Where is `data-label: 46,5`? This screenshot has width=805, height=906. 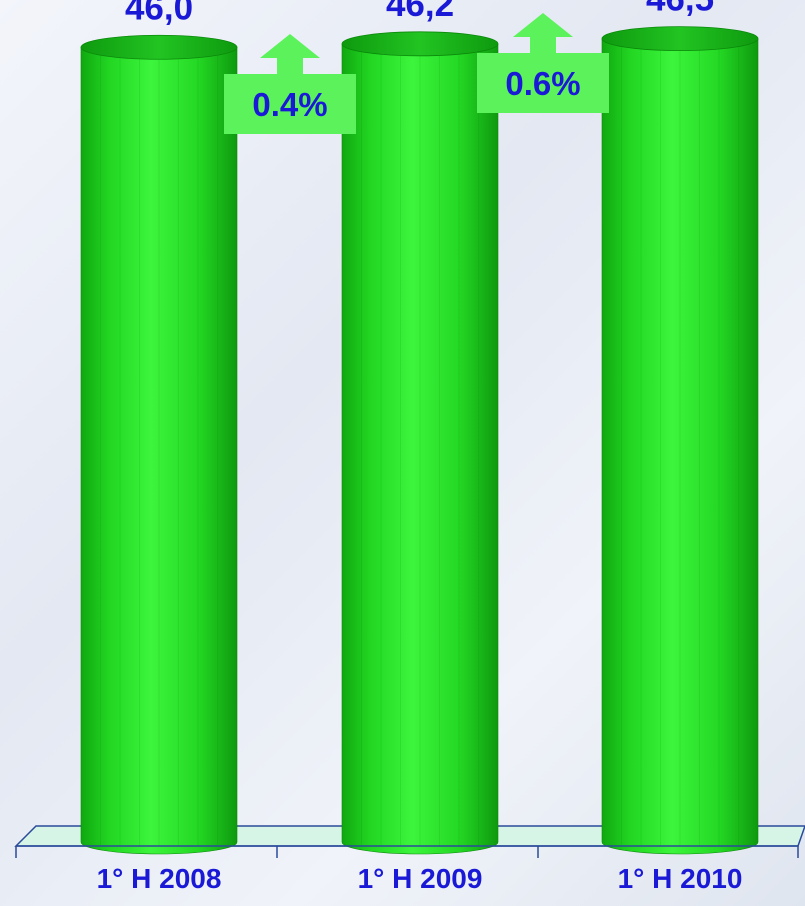 data-label: 46,5 is located at coordinates (680, 9).